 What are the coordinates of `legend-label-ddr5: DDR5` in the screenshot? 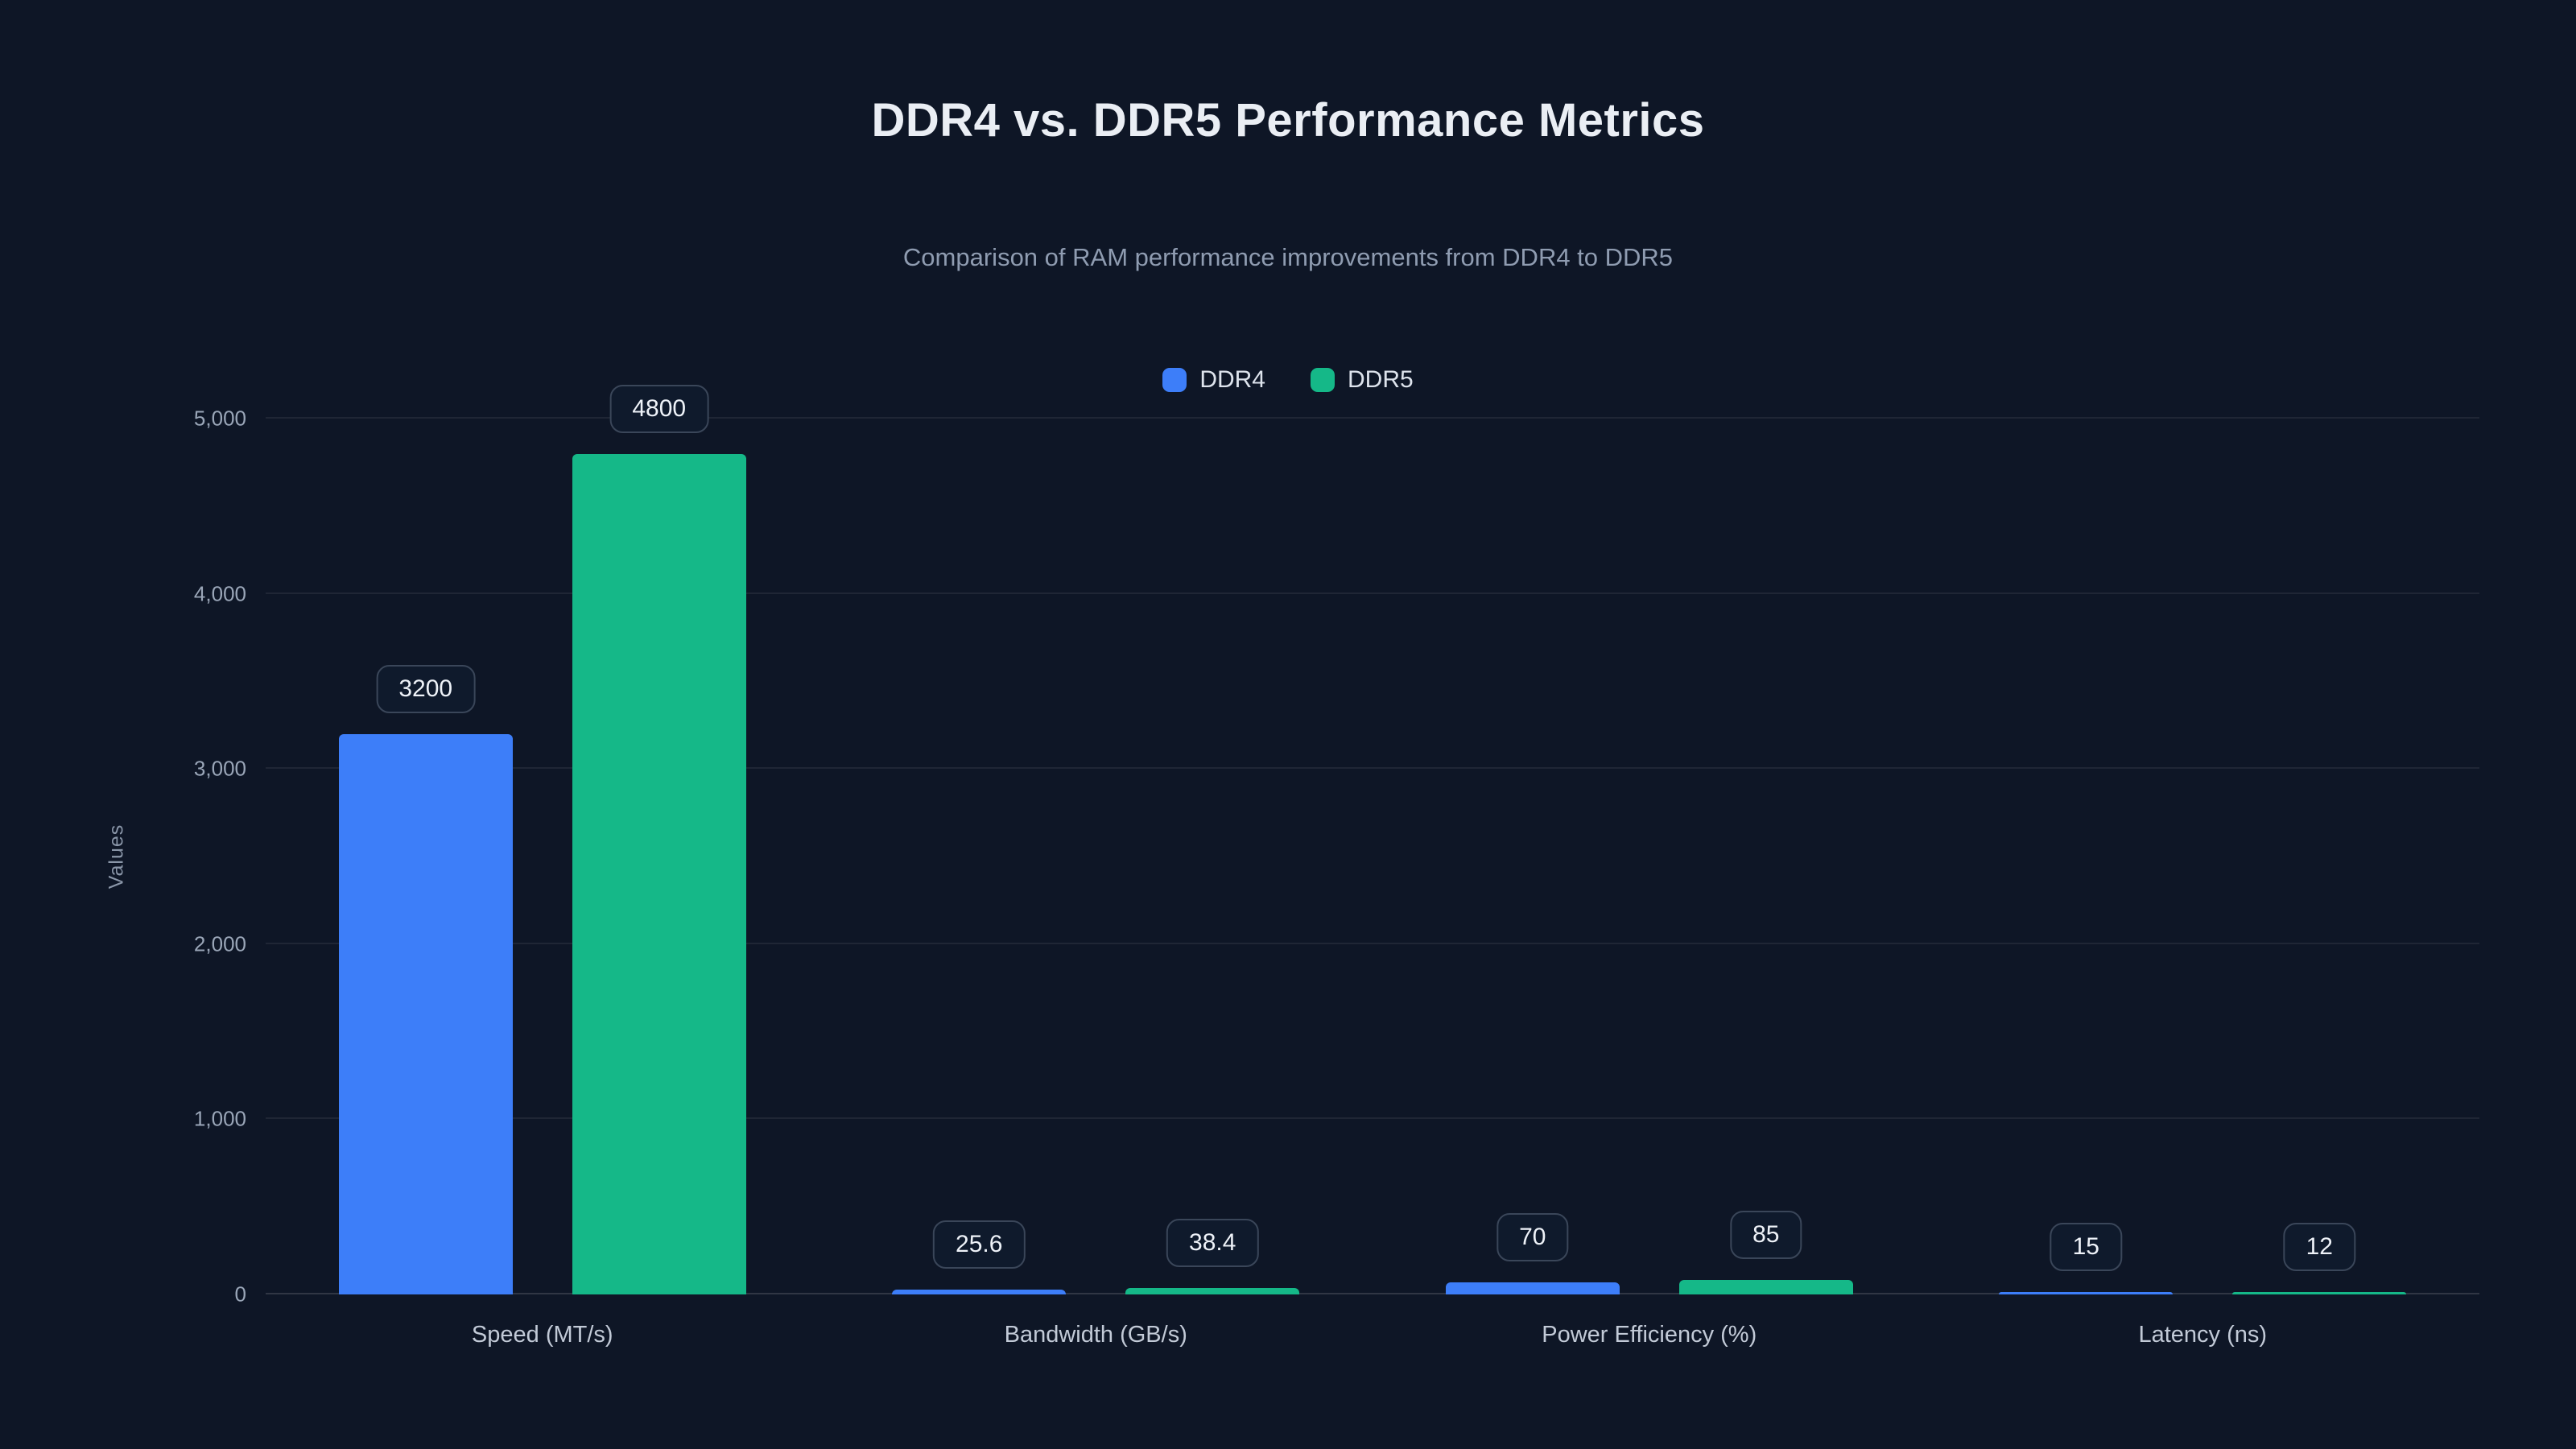 It's located at (1381, 379).